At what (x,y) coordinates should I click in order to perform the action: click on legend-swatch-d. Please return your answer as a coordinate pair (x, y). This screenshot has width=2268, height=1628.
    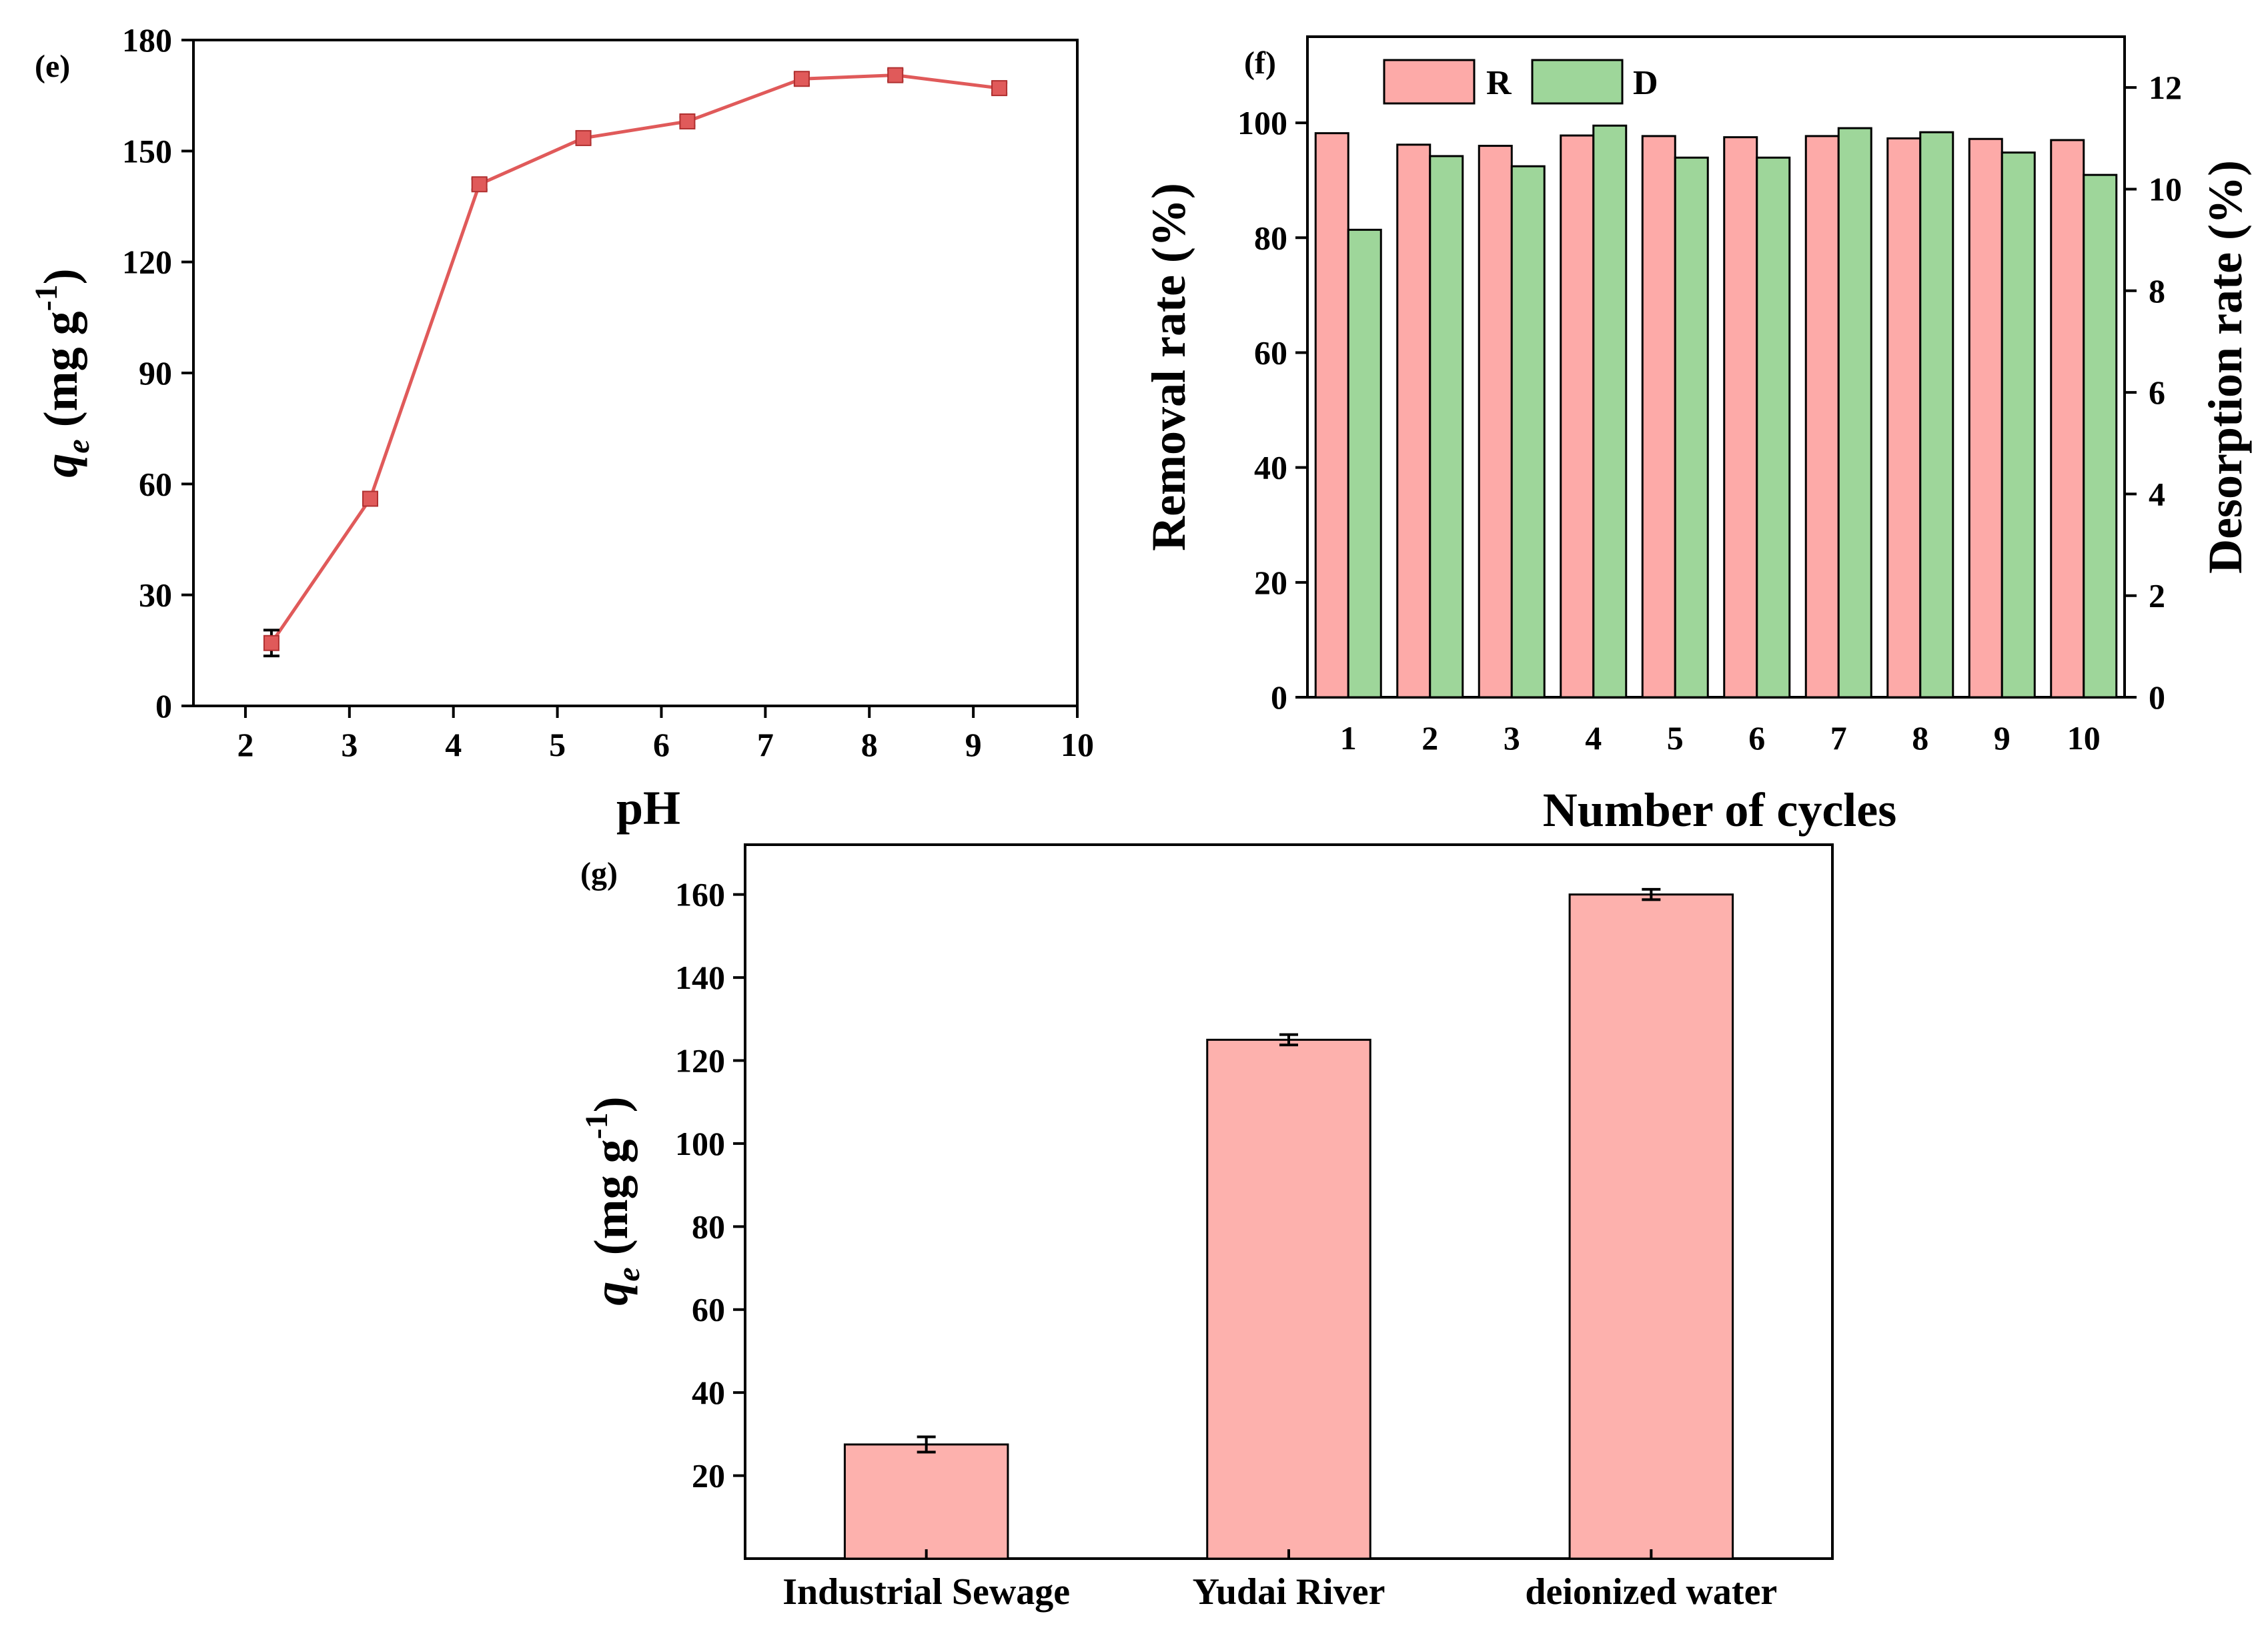
    Looking at the image, I should click on (1578, 82).